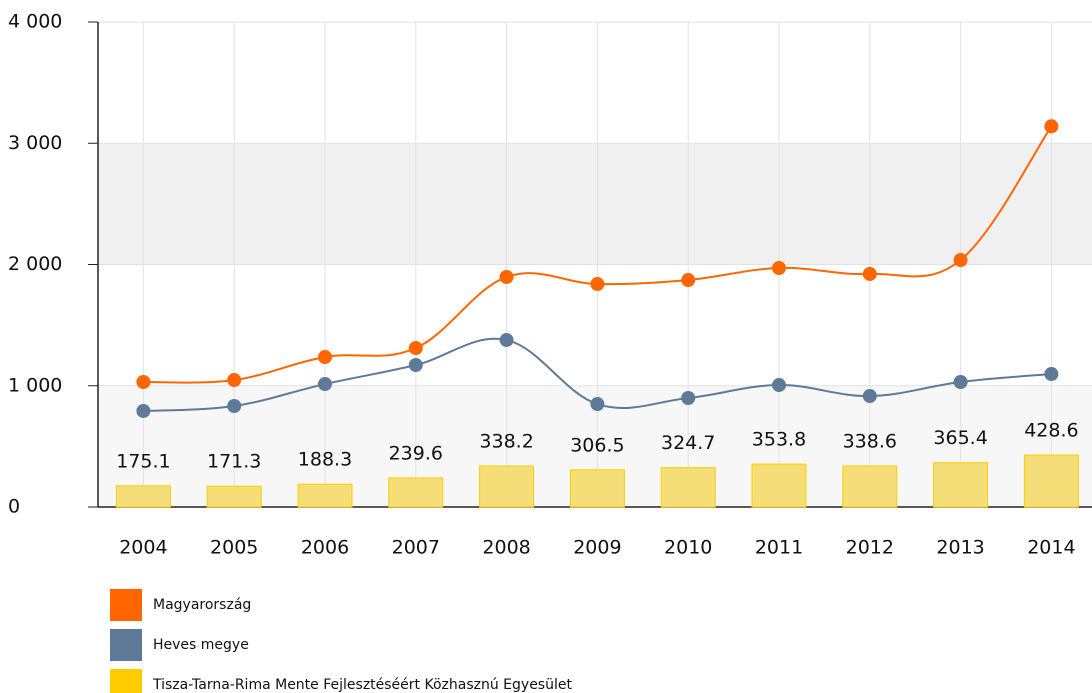 The width and height of the screenshot is (1092, 693). Describe the element at coordinates (234, 548) in the screenshot. I see `x-tick-label: 2005` at that location.